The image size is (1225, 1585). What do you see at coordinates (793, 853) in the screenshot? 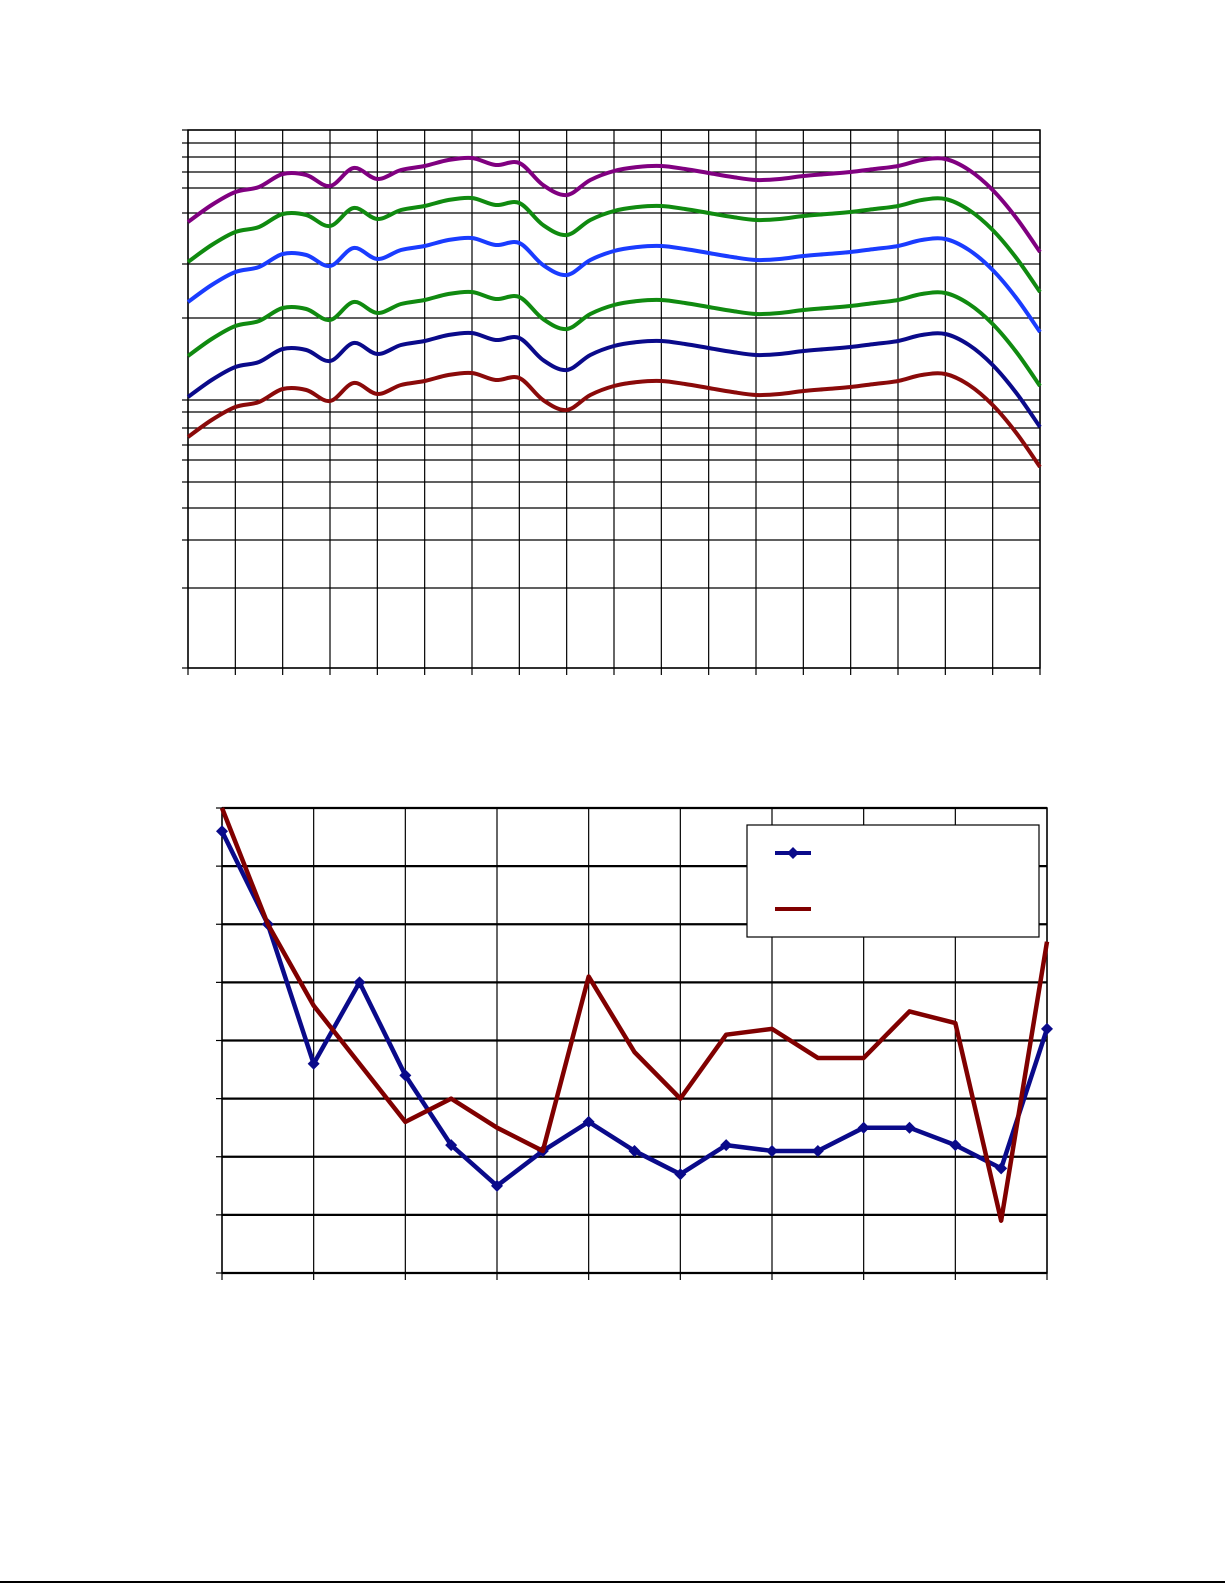
I see `legend-marker` at bounding box center [793, 853].